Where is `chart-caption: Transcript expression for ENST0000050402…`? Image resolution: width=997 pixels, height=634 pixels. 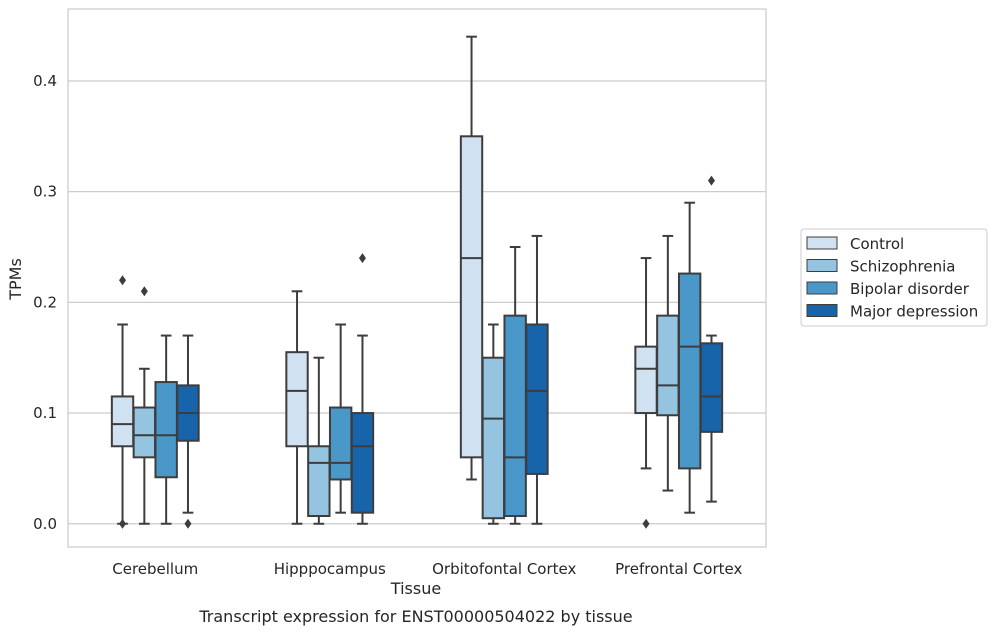
chart-caption: Transcript expression for ENST0000050402… is located at coordinates (415, 616).